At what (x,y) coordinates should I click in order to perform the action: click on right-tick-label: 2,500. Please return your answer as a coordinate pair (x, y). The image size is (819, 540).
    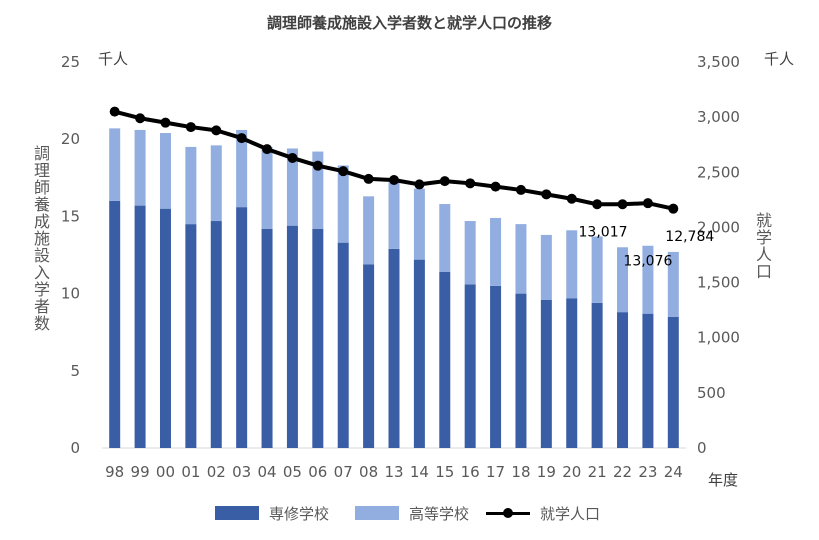
    Looking at the image, I should click on (718, 172).